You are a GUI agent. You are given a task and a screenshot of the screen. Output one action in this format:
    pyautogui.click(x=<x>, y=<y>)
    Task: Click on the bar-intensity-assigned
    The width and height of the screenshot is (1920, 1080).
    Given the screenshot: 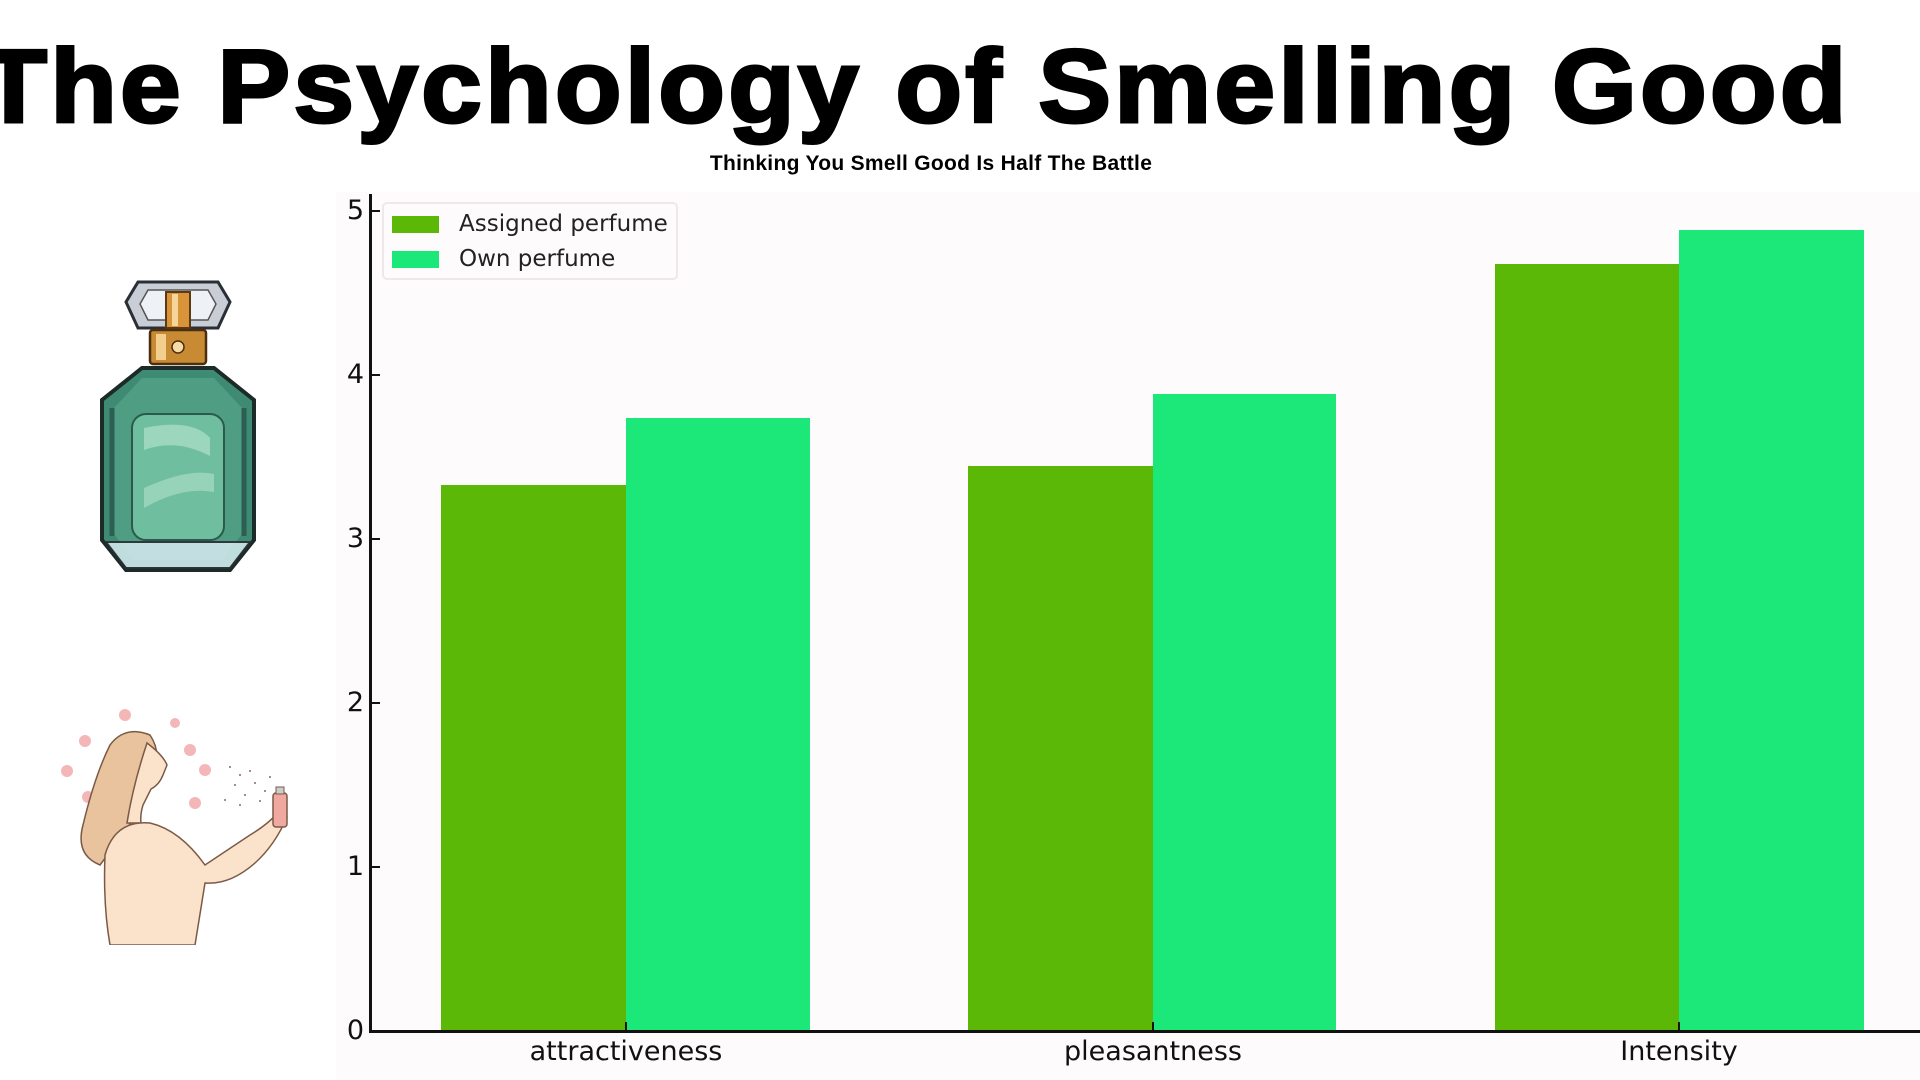 What is the action you would take?
    pyautogui.click(x=1587, y=647)
    